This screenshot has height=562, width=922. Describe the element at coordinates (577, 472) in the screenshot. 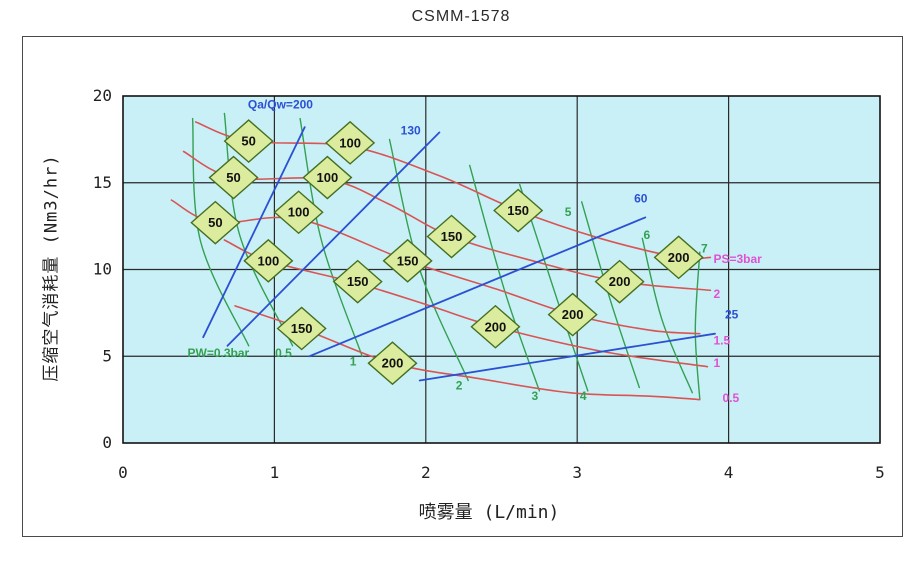

I see `x-tick-3: 3` at that location.